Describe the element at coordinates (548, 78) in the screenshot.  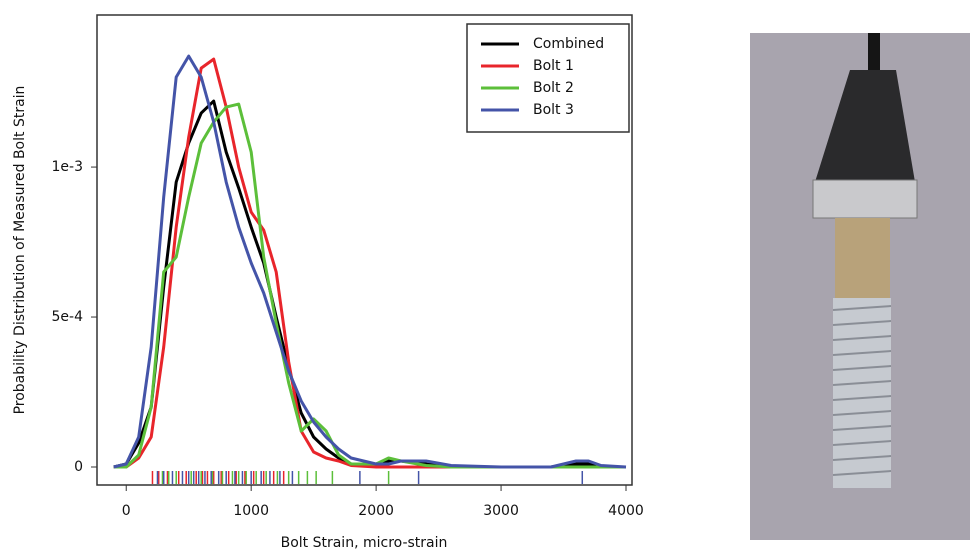
I see `legend-box` at that location.